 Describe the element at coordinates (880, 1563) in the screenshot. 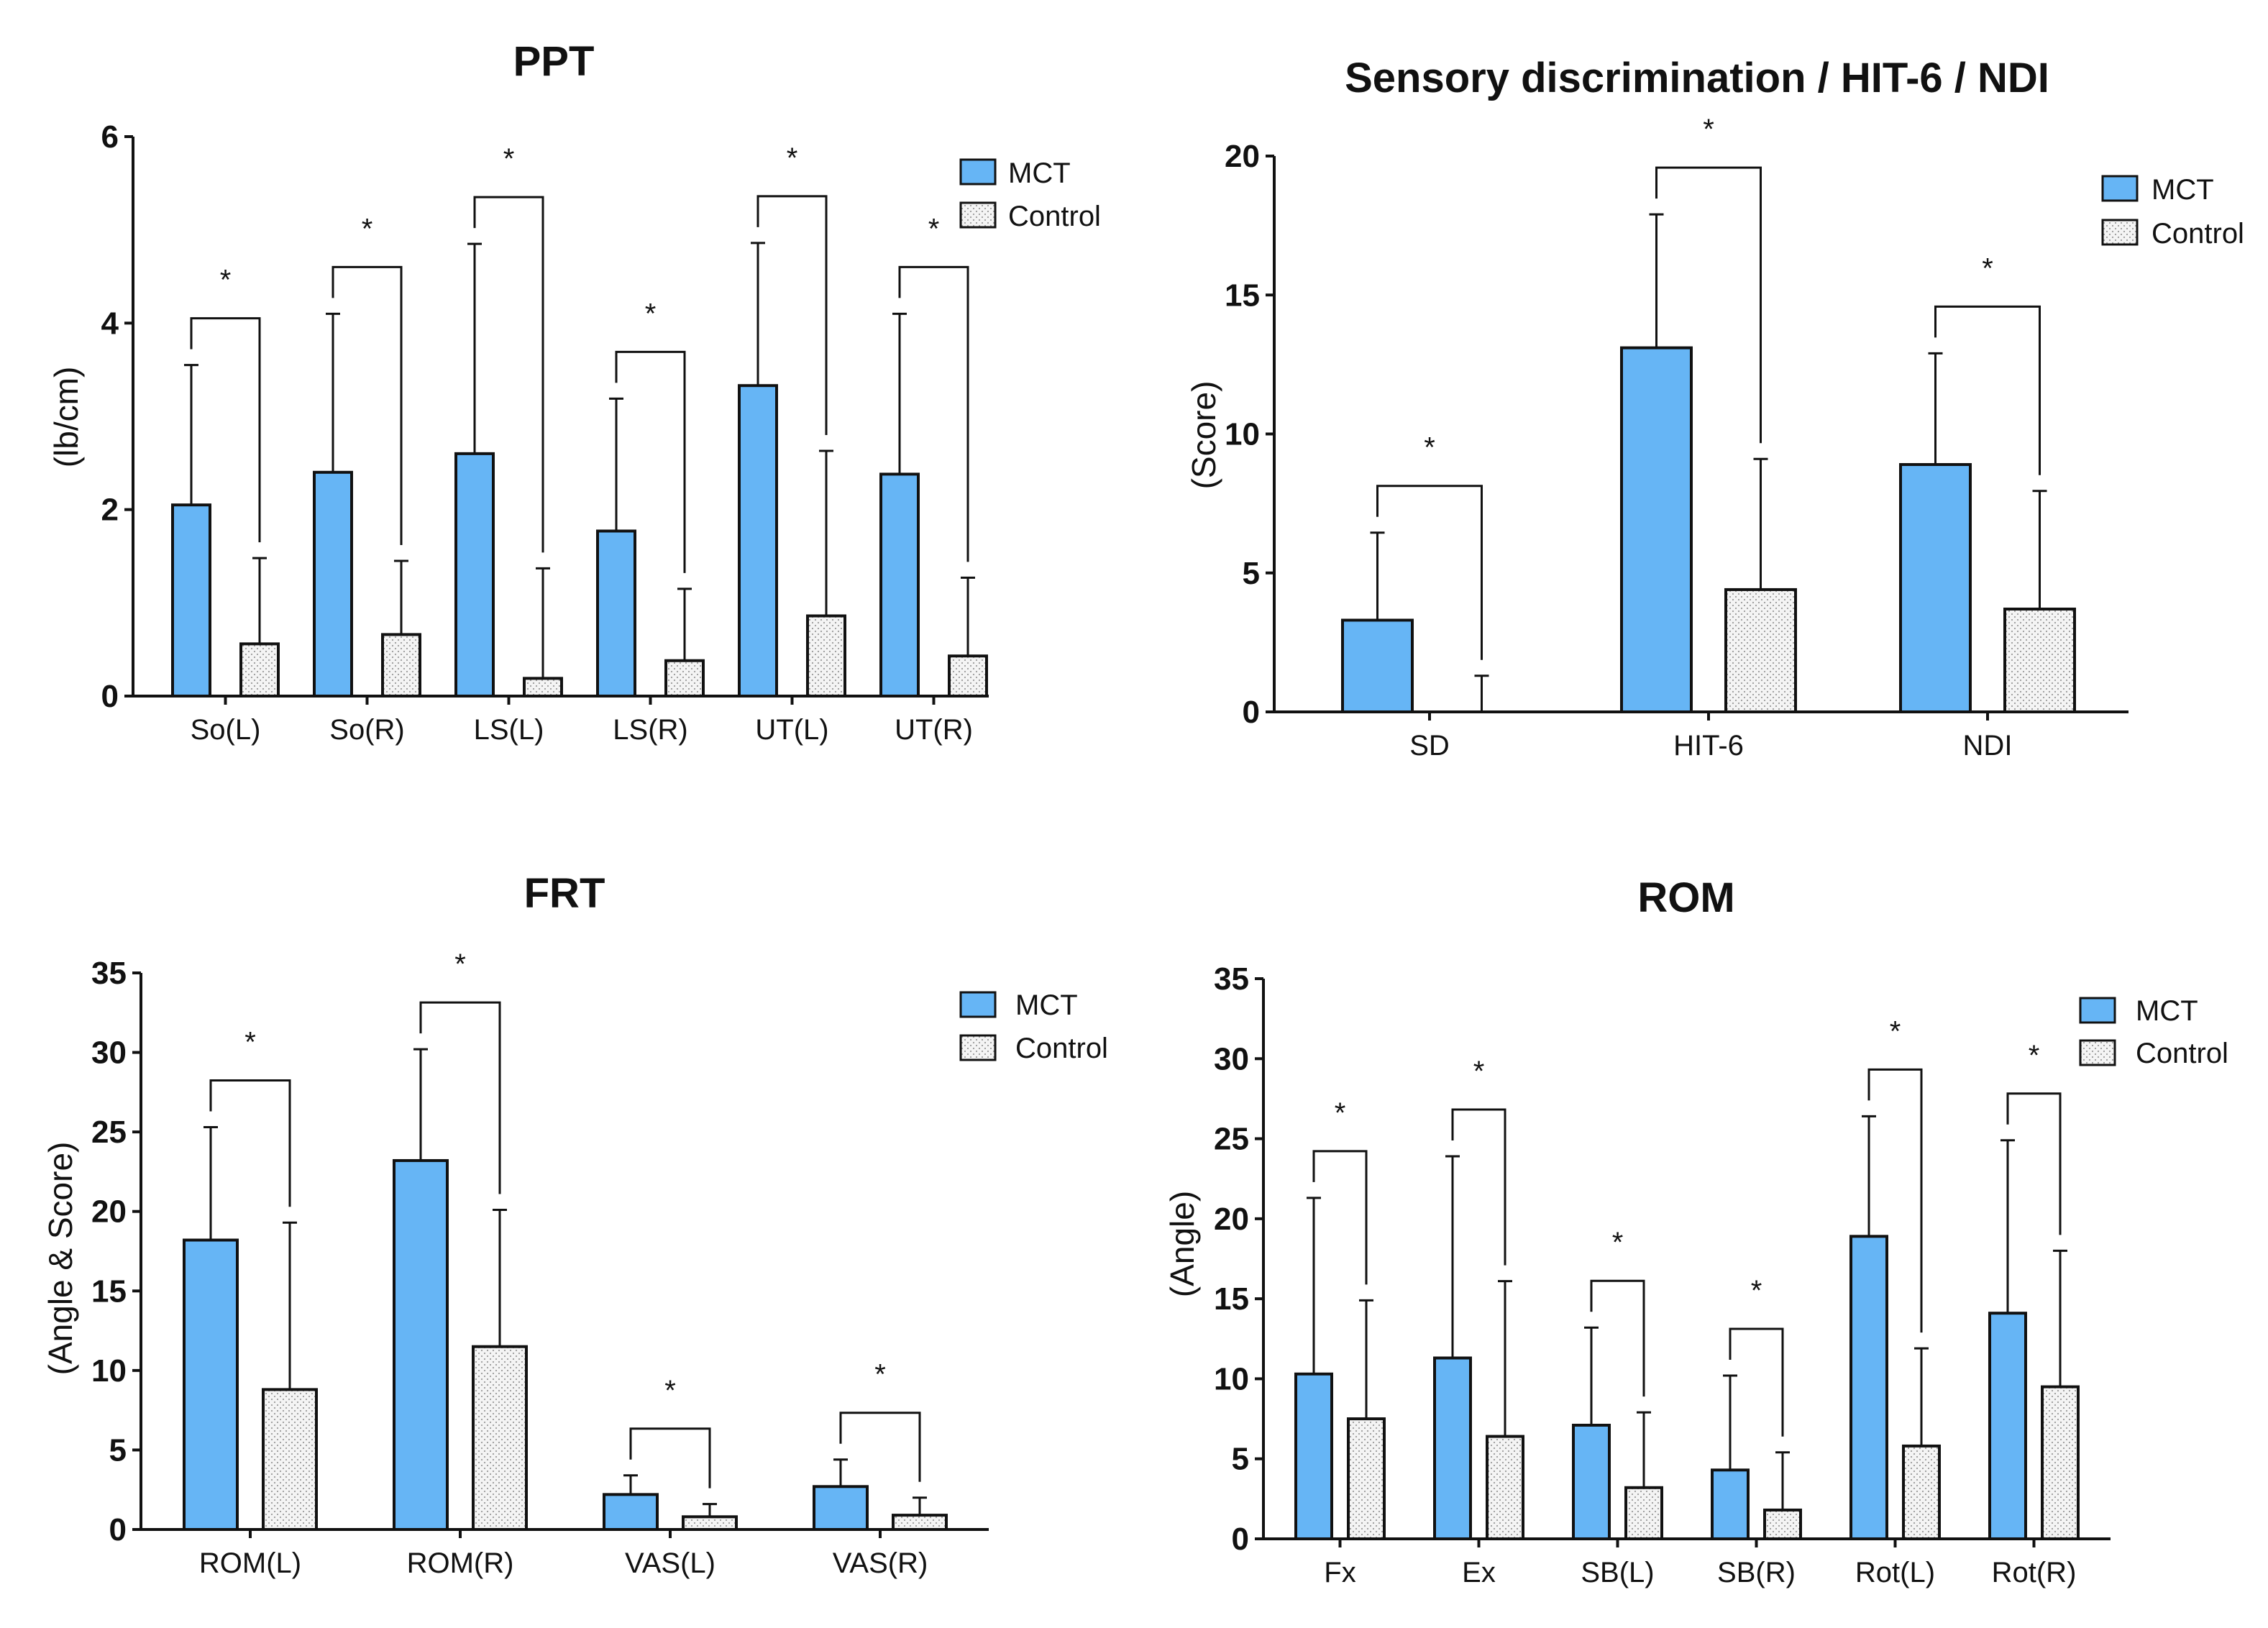

I see `x-tick-label: VAS(R)` at that location.